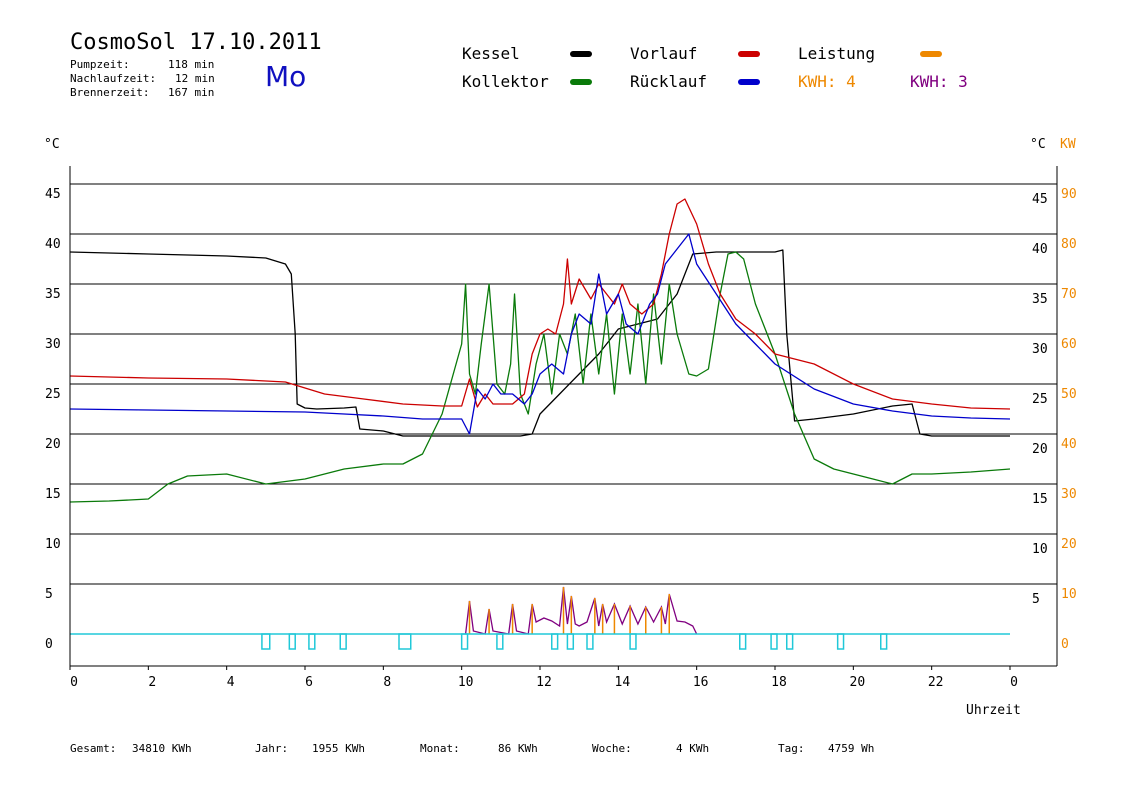 The width and height of the screenshot is (1148, 812). What do you see at coordinates (191, 92) in the screenshot?
I see `brenner-time-value: 167 min` at bounding box center [191, 92].